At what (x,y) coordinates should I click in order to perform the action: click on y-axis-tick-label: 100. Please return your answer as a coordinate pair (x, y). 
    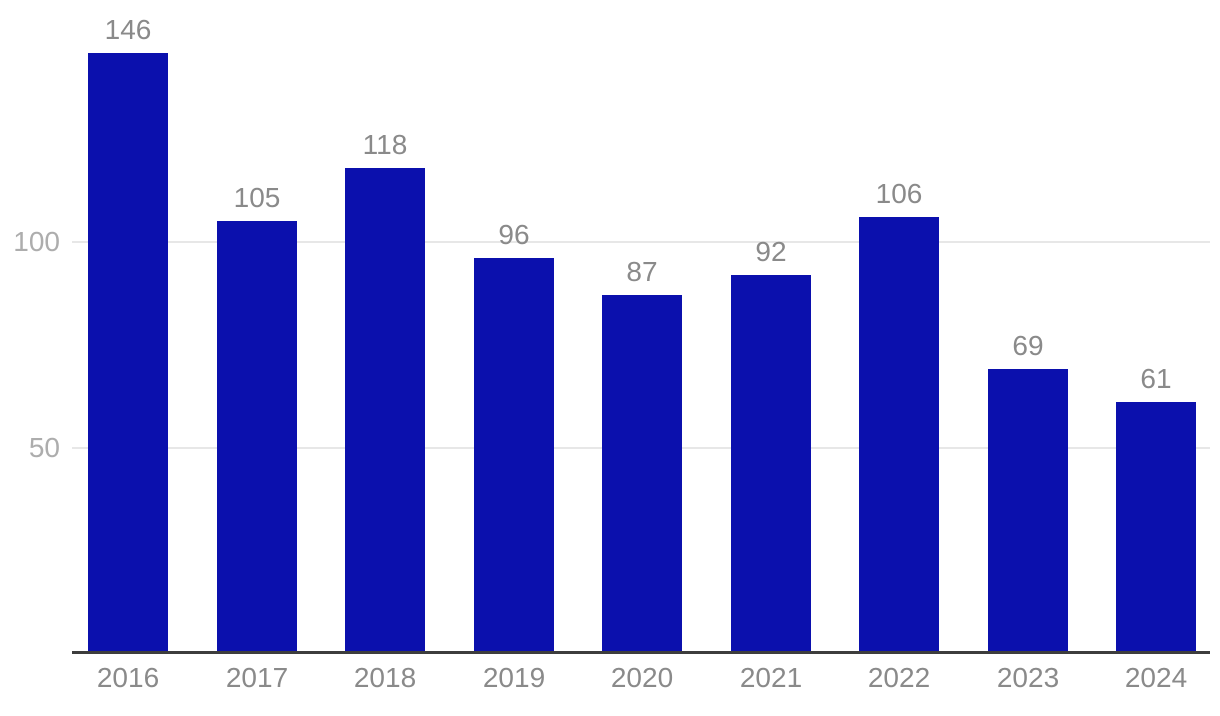
    Looking at the image, I should click on (36, 241).